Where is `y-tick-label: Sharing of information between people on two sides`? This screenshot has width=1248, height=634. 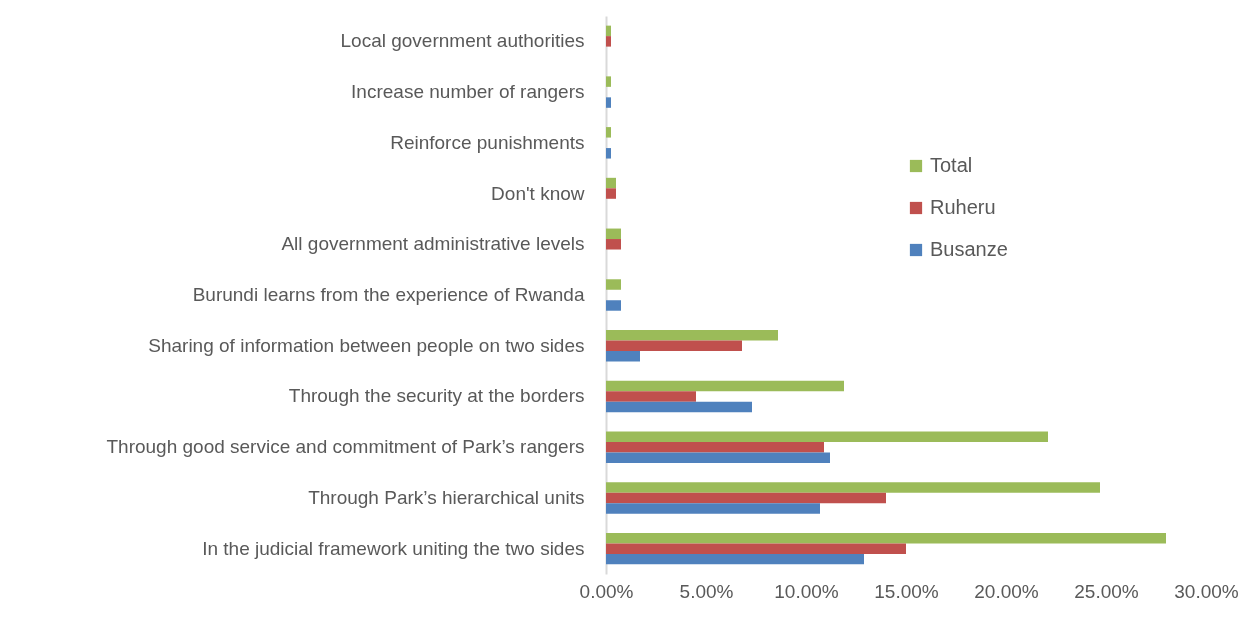
y-tick-label: Sharing of information between people on two sides is located at coordinates (366, 345).